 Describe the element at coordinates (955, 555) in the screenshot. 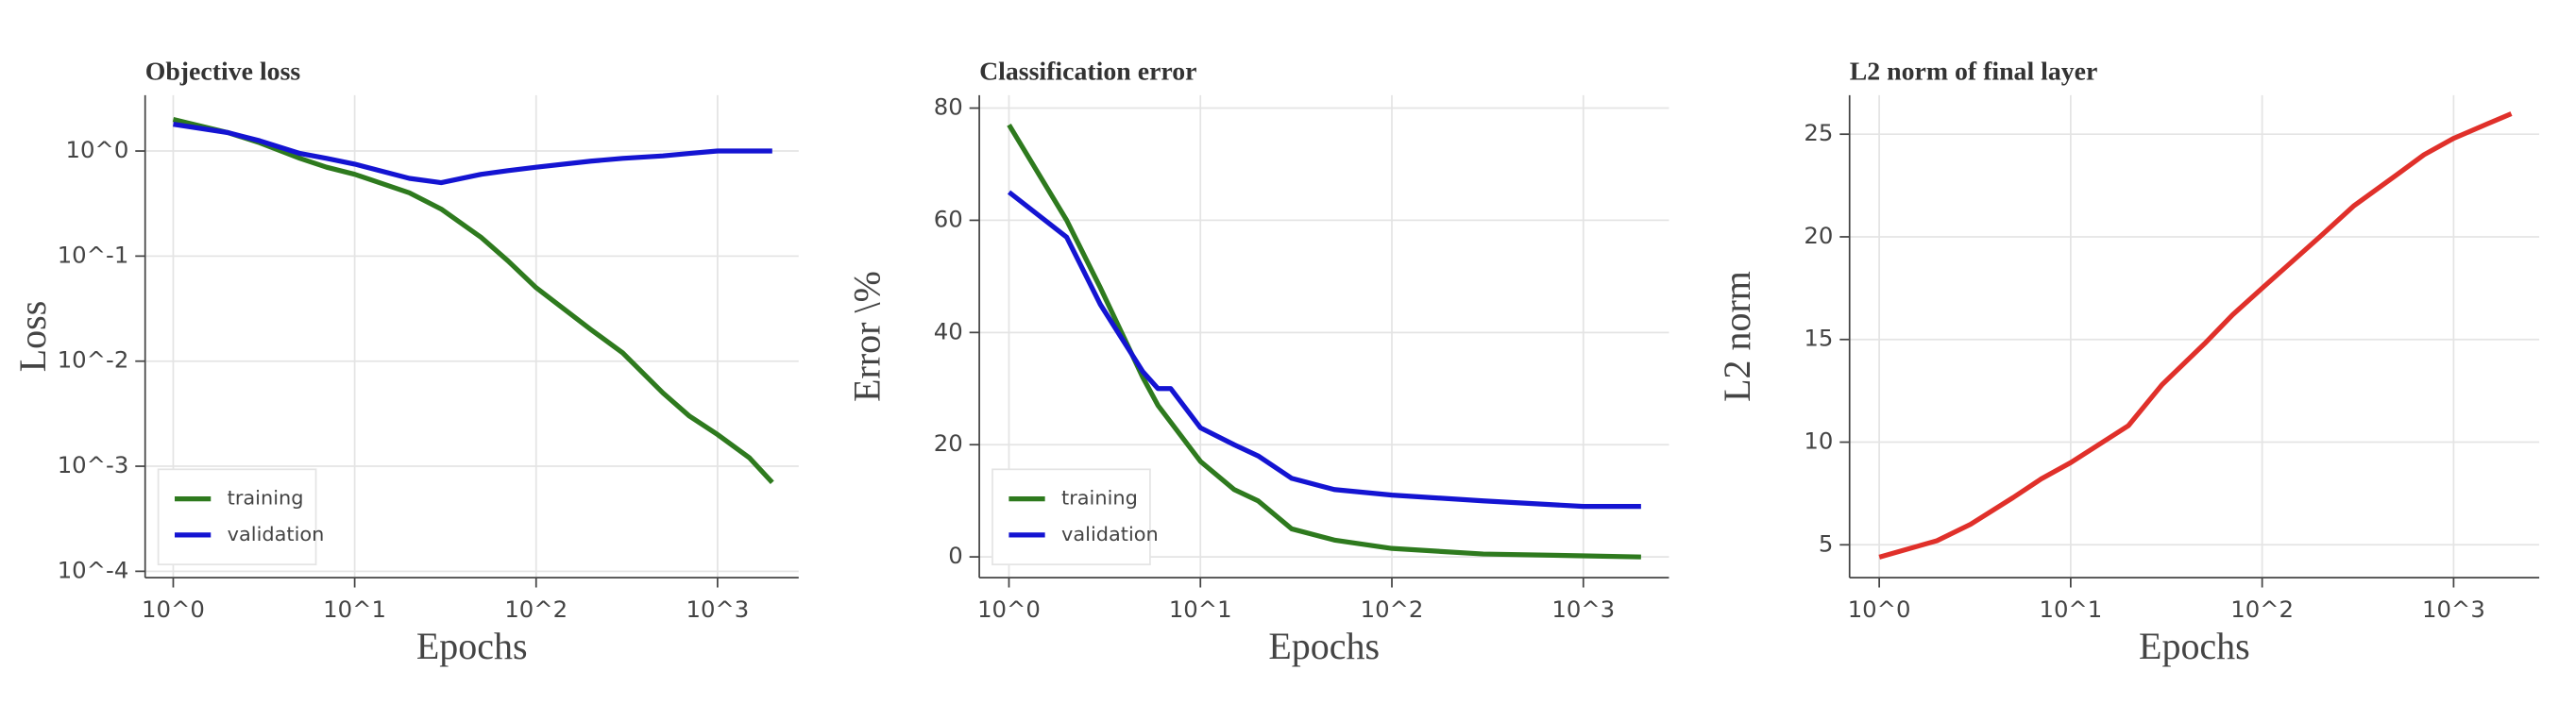

I see `y-tick-label: 0` at that location.